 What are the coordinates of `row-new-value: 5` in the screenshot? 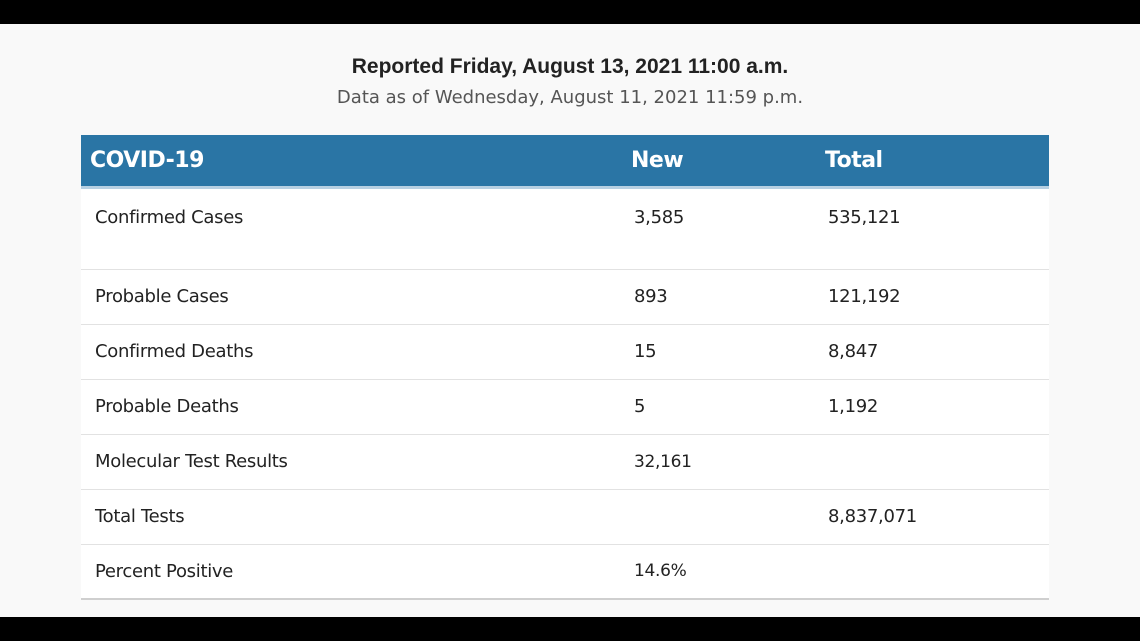 It's located at (640, 406).